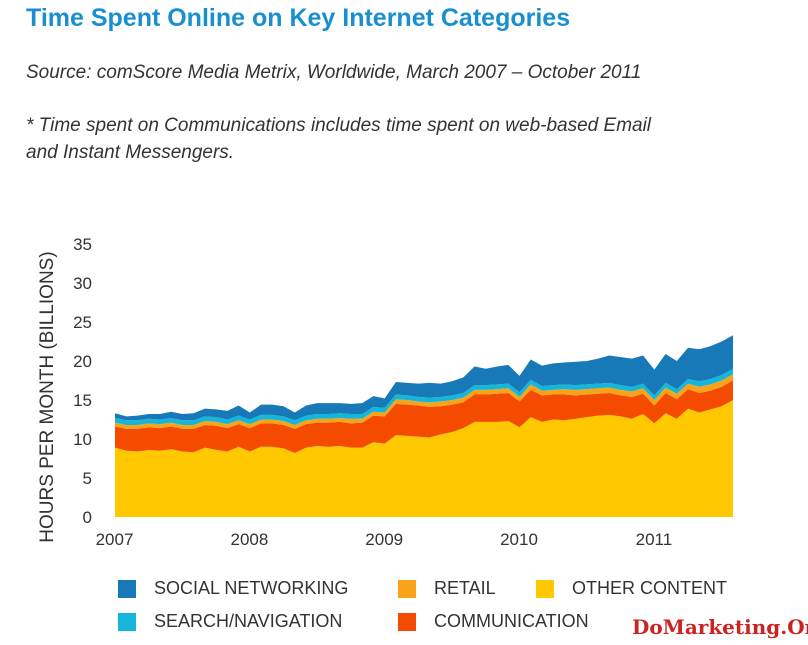  What do you see at coordinates (82, 283) in the screenshot?
I see `y-tick-label-30: 30` at bounding box center [82, 283].